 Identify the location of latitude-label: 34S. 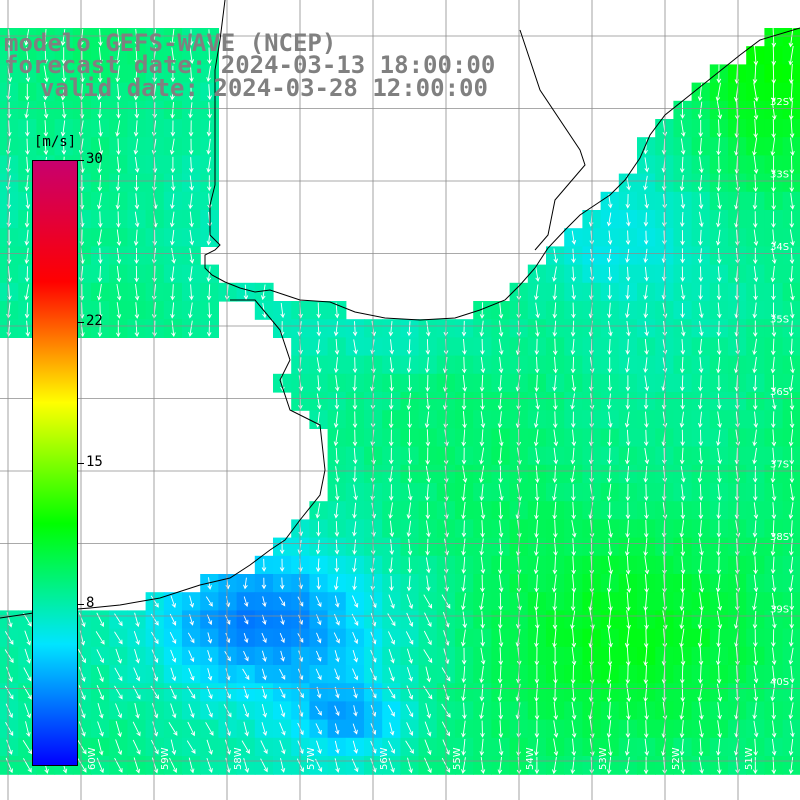
(779, 247).